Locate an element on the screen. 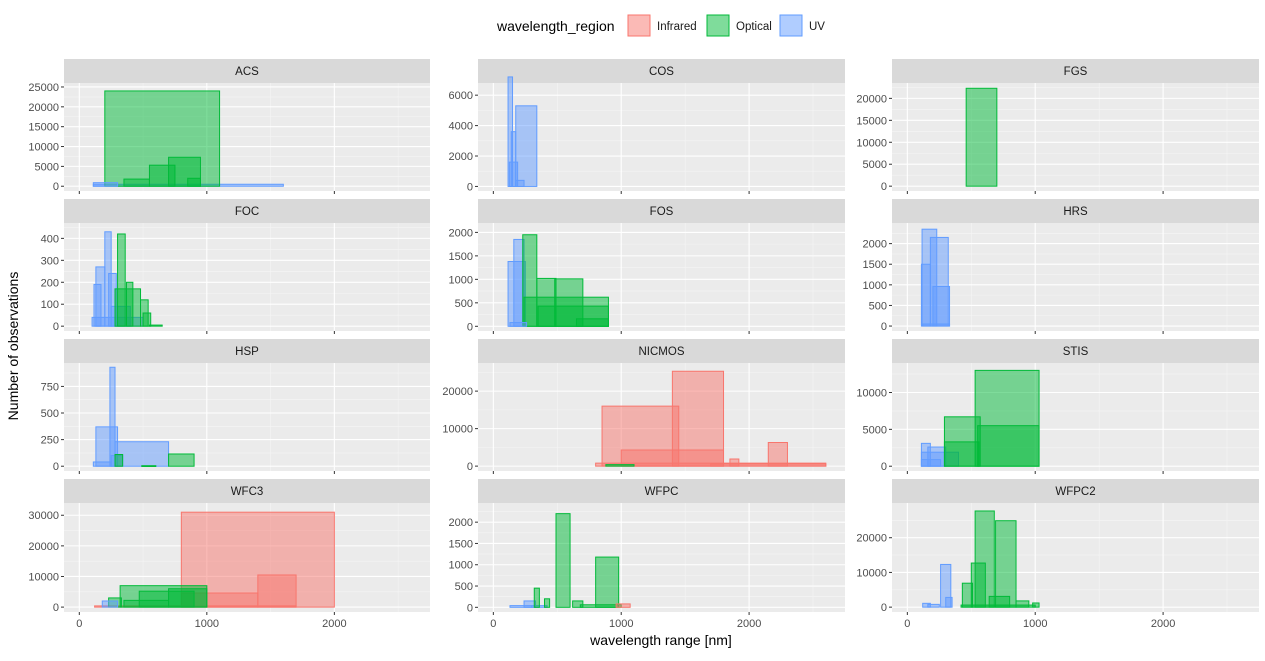  strip-fgs is located at coordinates (1075, 71).